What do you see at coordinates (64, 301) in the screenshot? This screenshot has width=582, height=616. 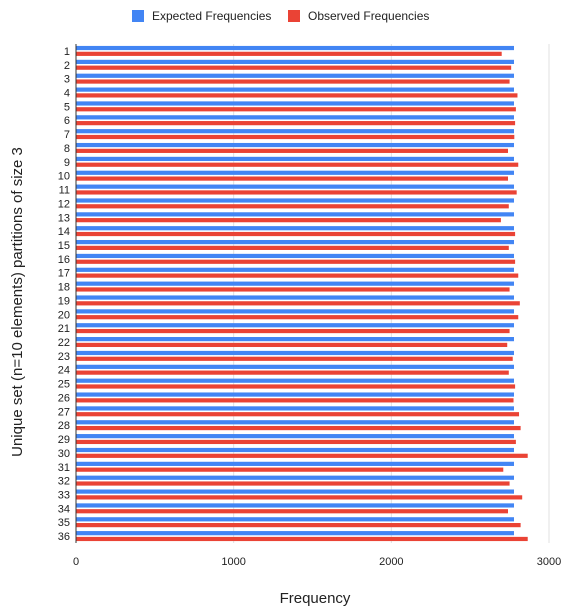 I see `y-category-label-19: 19` at bounding box center [64, 301].